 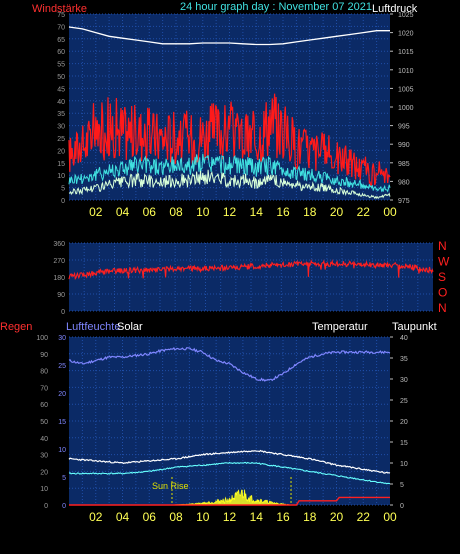 I want to click on rain-tick-label: 0, so click(x=64, y=506).